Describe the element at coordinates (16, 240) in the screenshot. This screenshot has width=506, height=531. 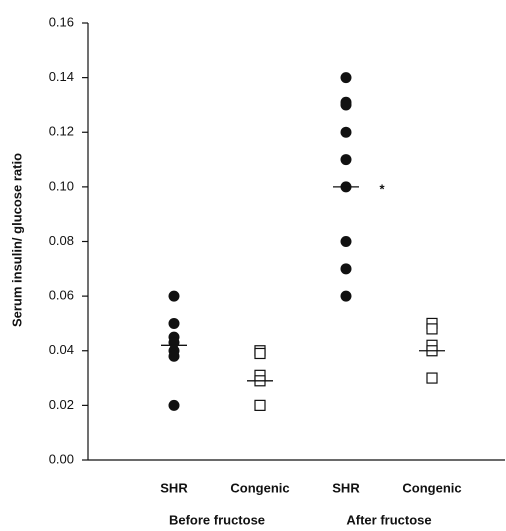
I see `y-axis-label: Serum insulin/ glucose ratio` at that location.